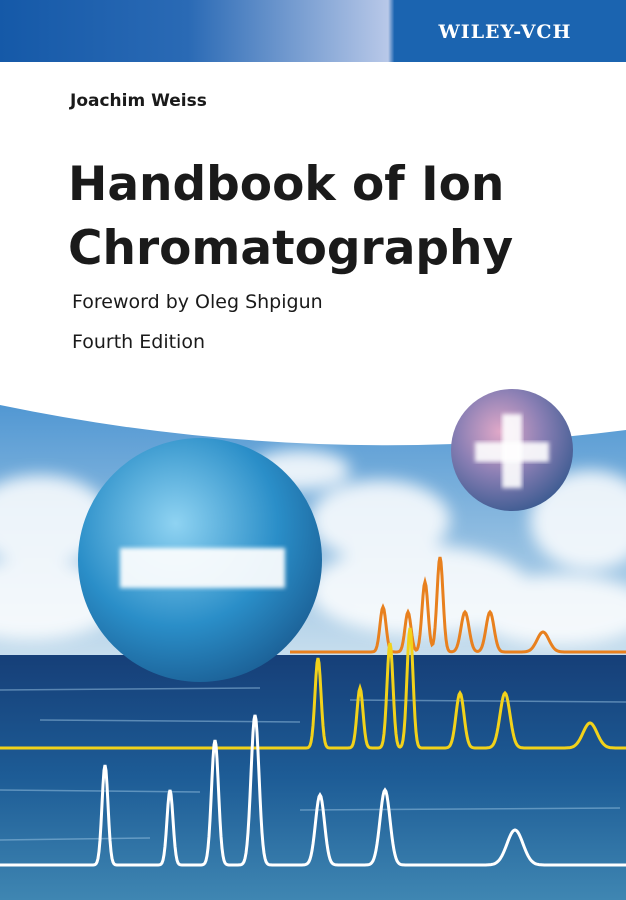 This screenshot has width=626, height=900. Describe the element at coordinates (313, 31) in the screenshot. I see `top-bar` at that location.